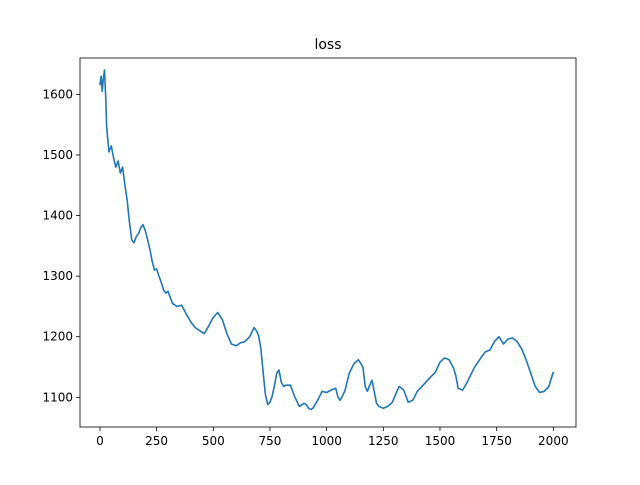 The image size is (640, 485). What do you see at coordinates (57, 155) in the screenshot?
I see `y-tick-label: 1500` at bounding box center [57, 155].